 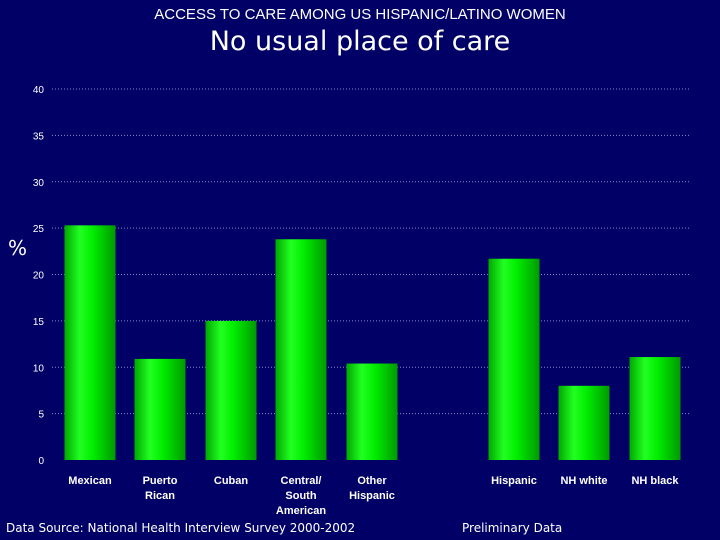 What do you see at coordinates (39, 368) in the screenshot?
I see `y-tick-label: 10` at bounding box center [39, 368].